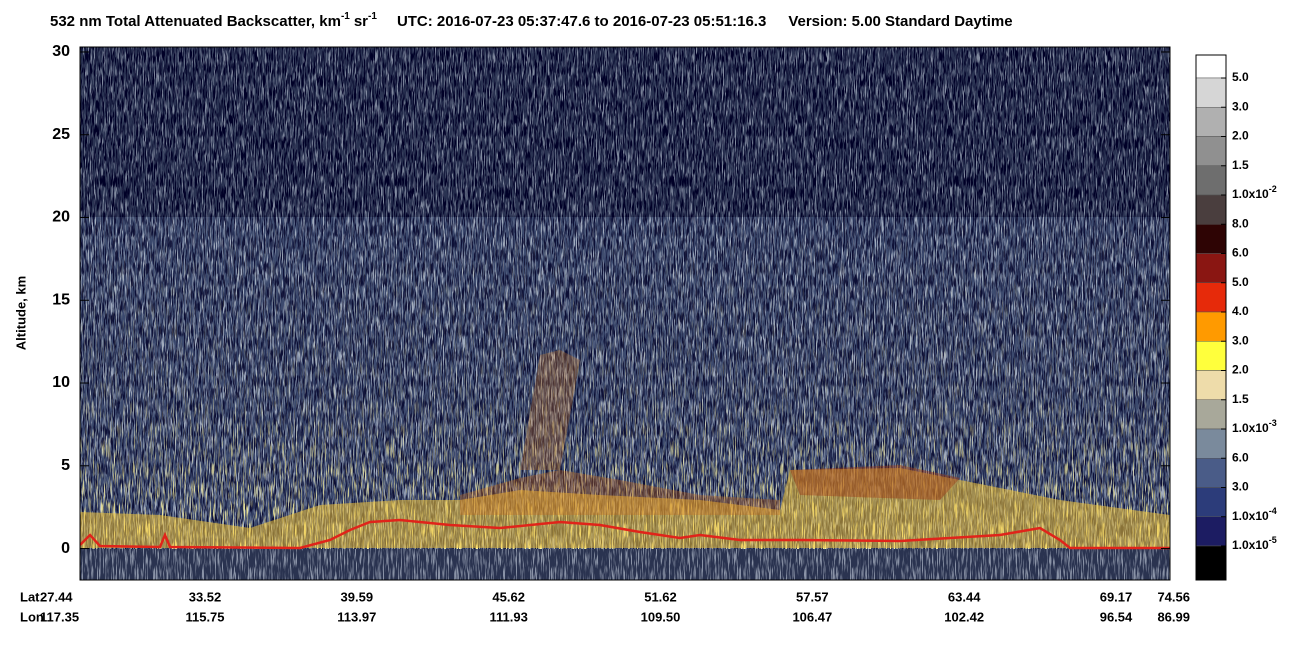 The height and width of the screenshot is (667, 1300). I want to click on colorbar-label-exp: -2, so click(1273, 189).